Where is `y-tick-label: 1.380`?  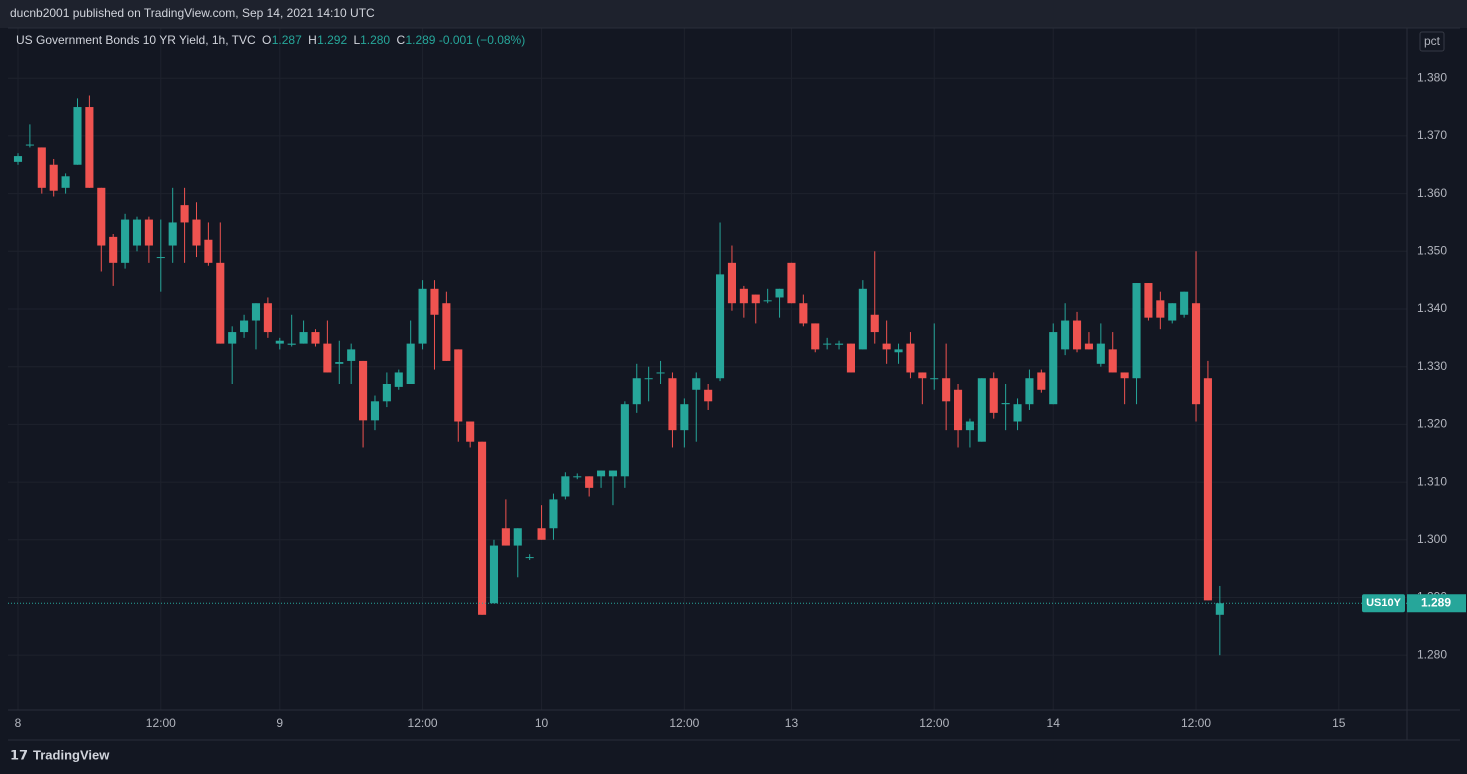
y-tick-label: 1.380 is located at coordinates (1432, 77).